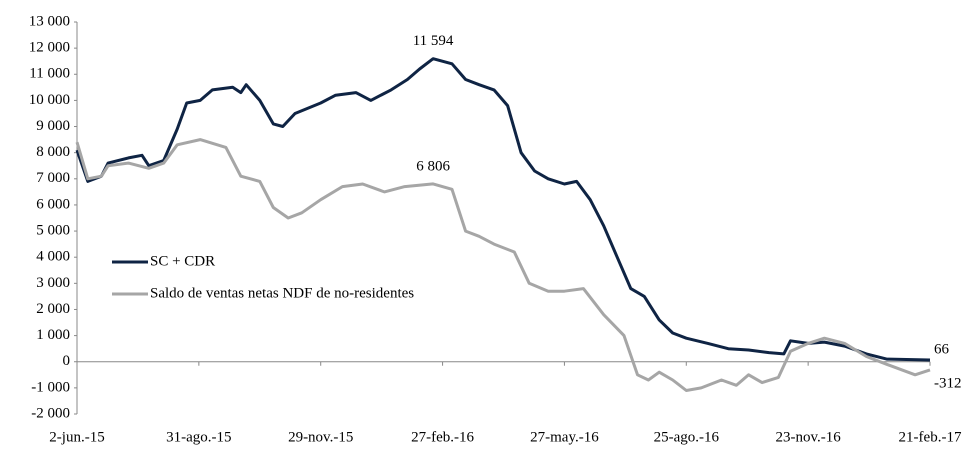  I want to click on x-tick-label: 29-nov.-15, so click(320, 437).